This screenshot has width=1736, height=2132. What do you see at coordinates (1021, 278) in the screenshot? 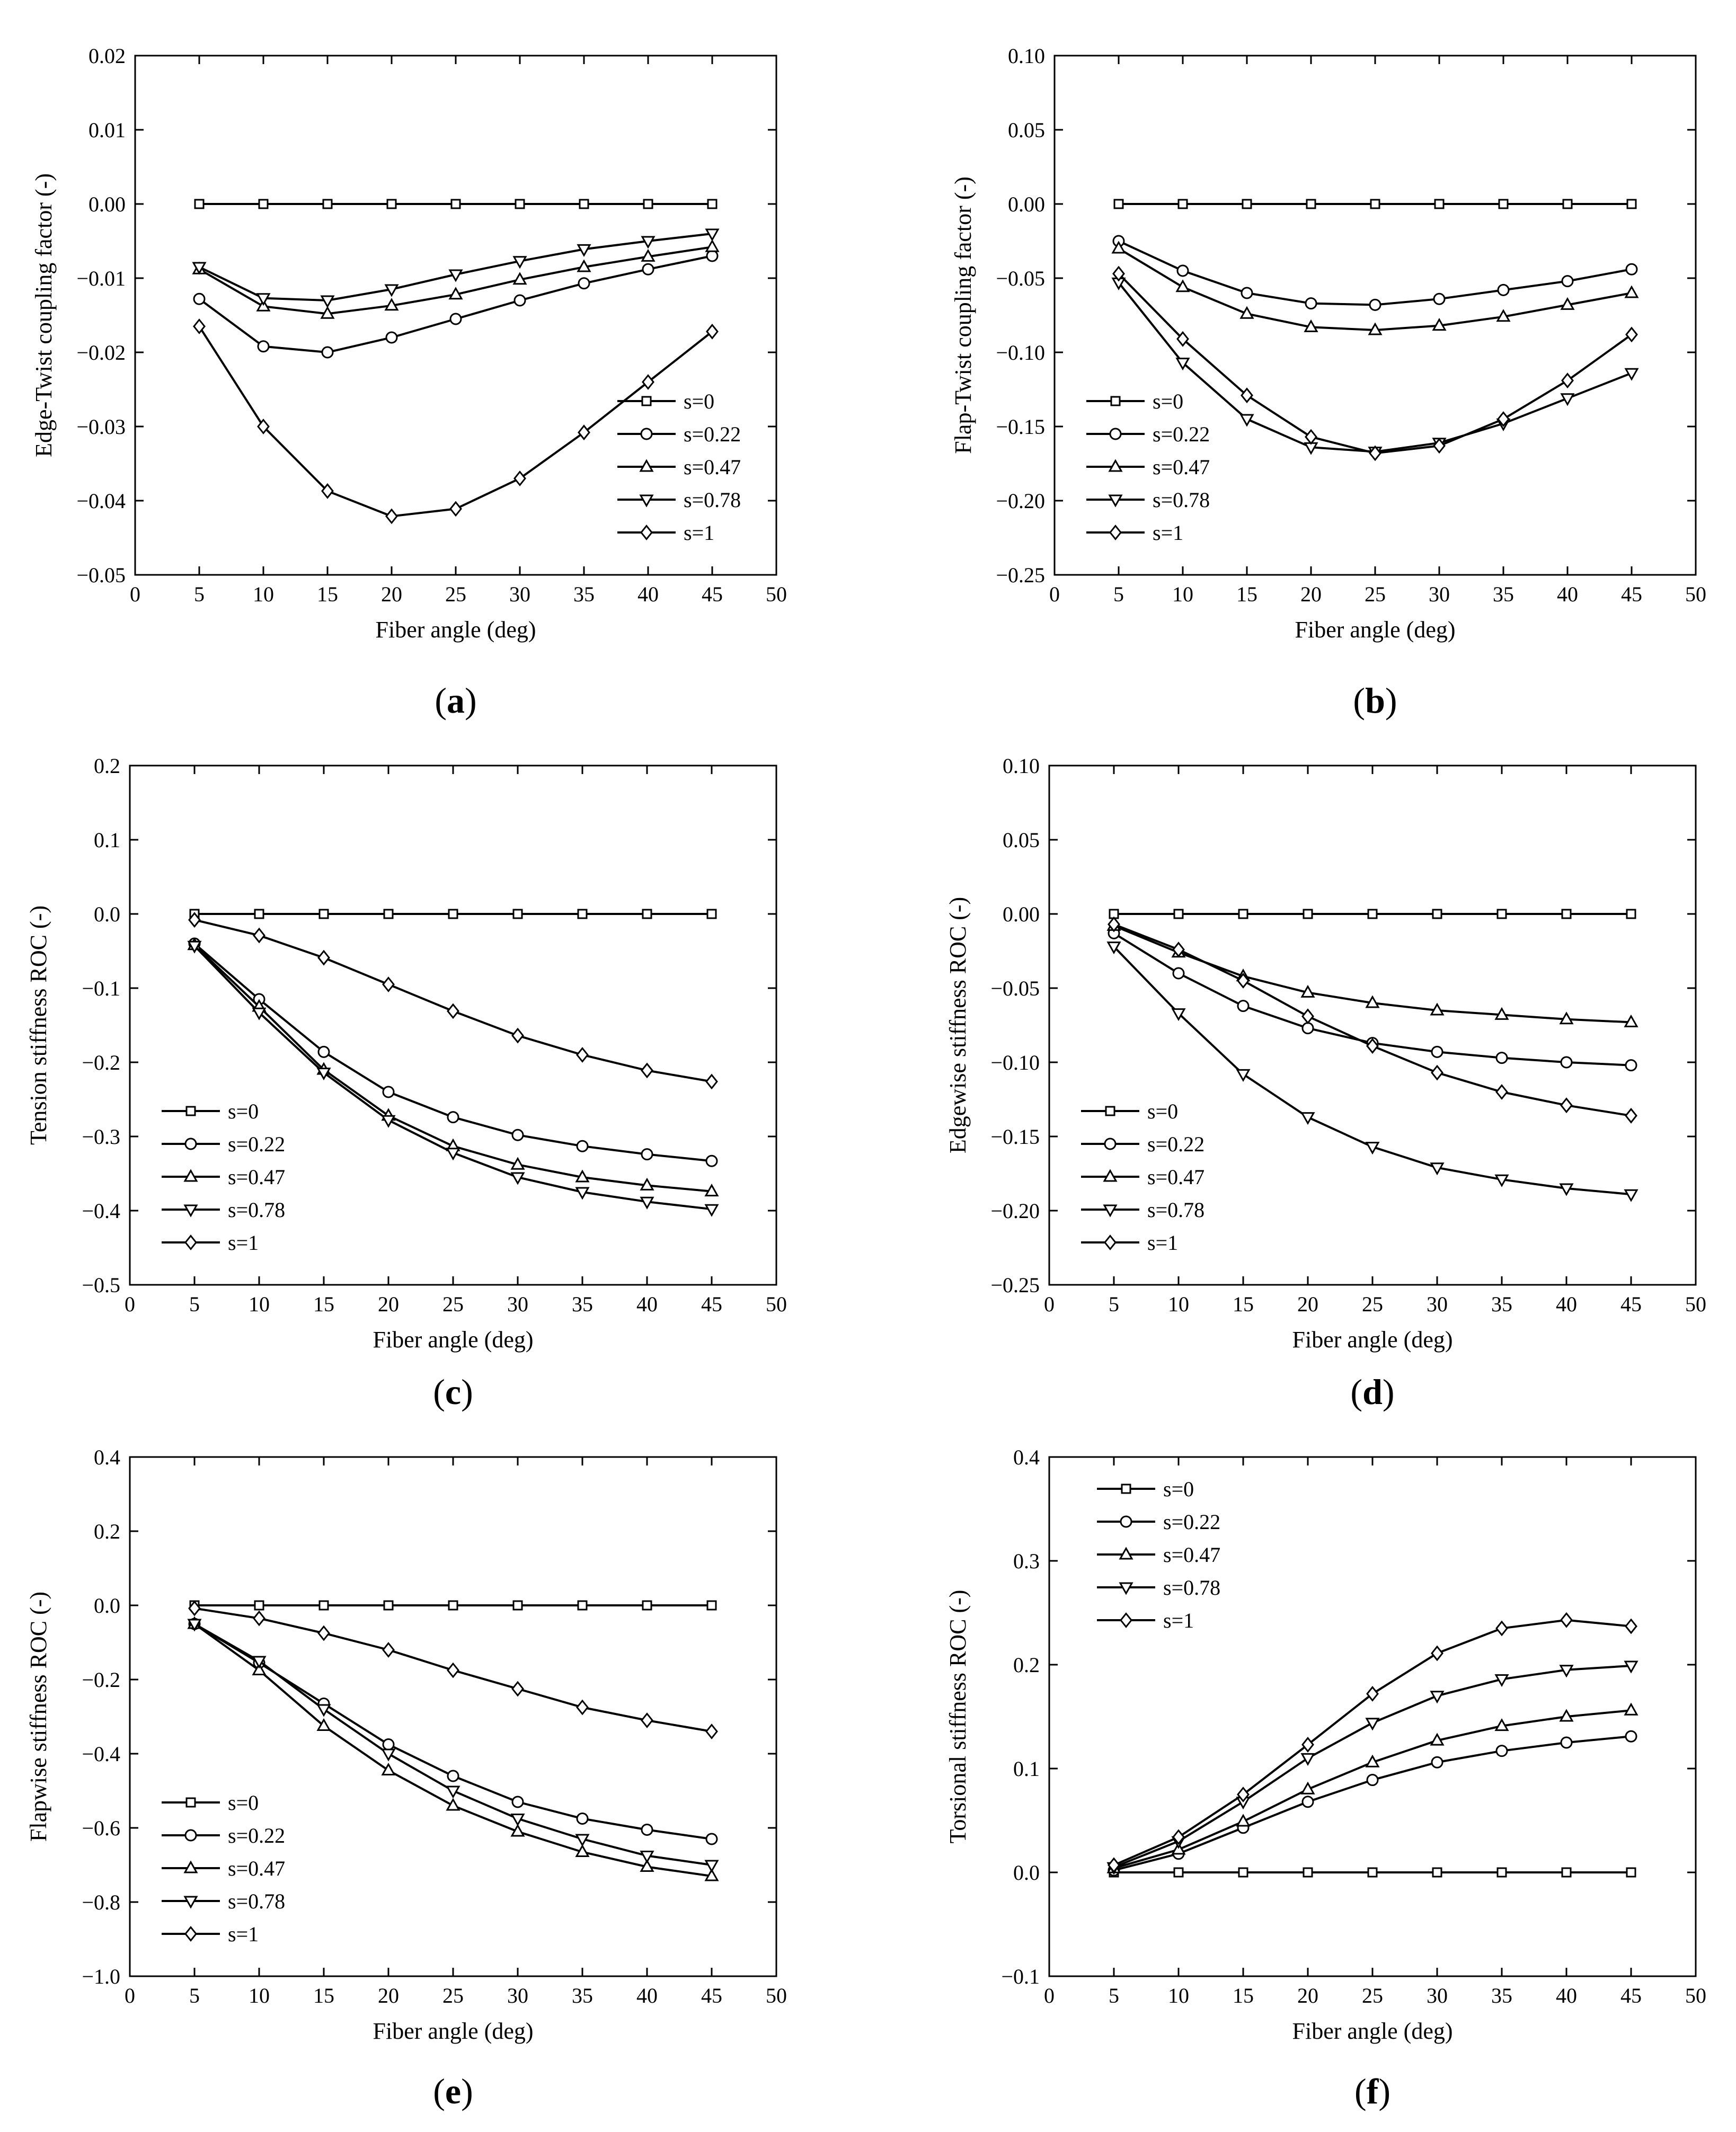
I see `y-tick-label: −0.05` at bounding box center [1021, 278].